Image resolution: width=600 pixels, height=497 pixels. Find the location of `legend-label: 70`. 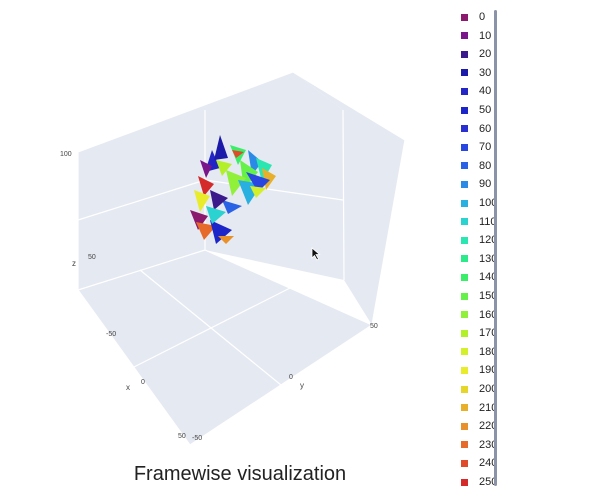

legend-label: 70 is located at coordinates (485, 147).